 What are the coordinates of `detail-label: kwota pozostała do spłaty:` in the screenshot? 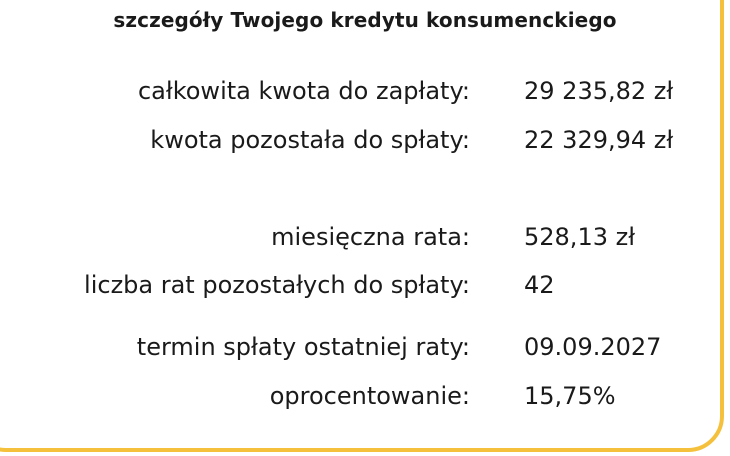 It's located at (310, 140).